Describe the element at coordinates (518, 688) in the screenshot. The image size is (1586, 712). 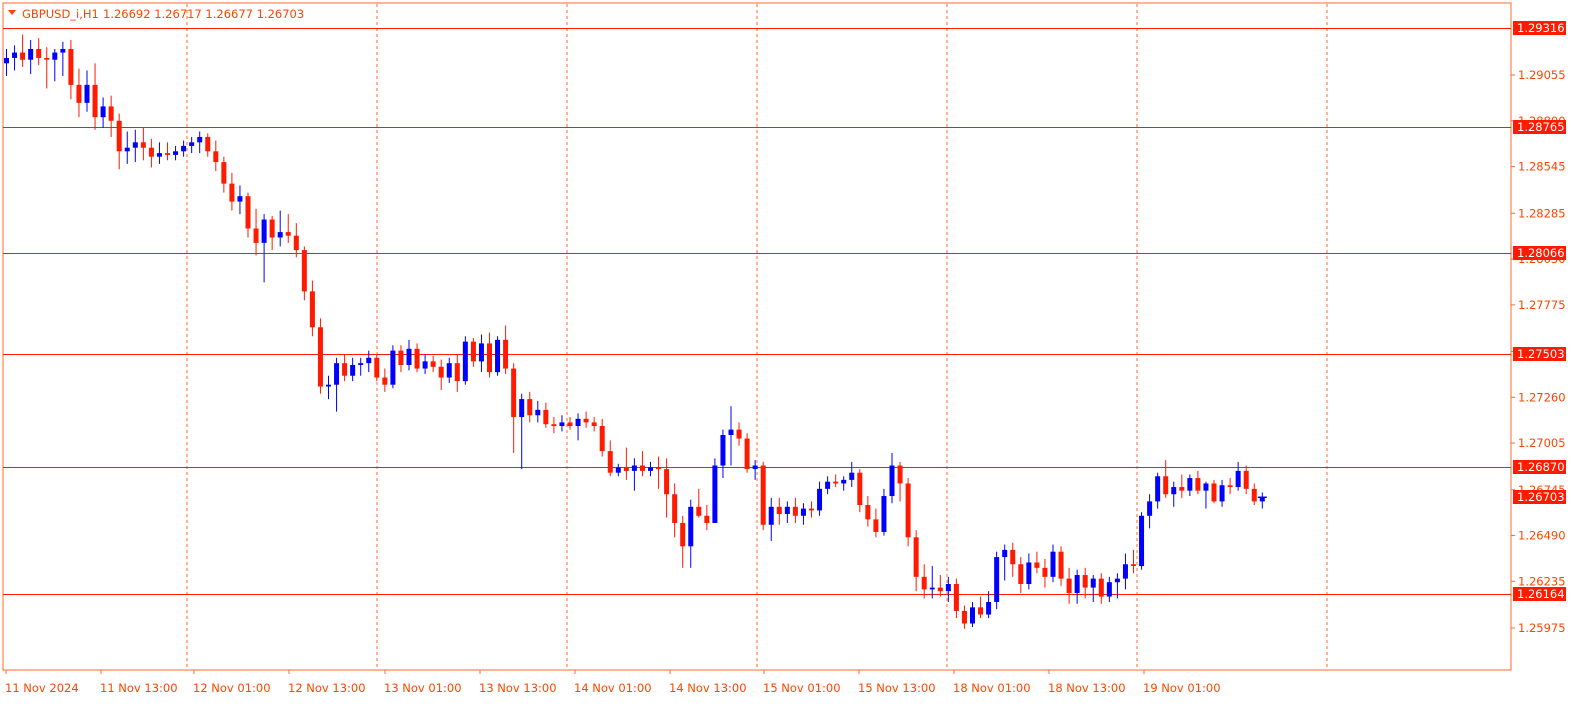
I see `time-tick-label: 13 Nov 13:00` at that location.